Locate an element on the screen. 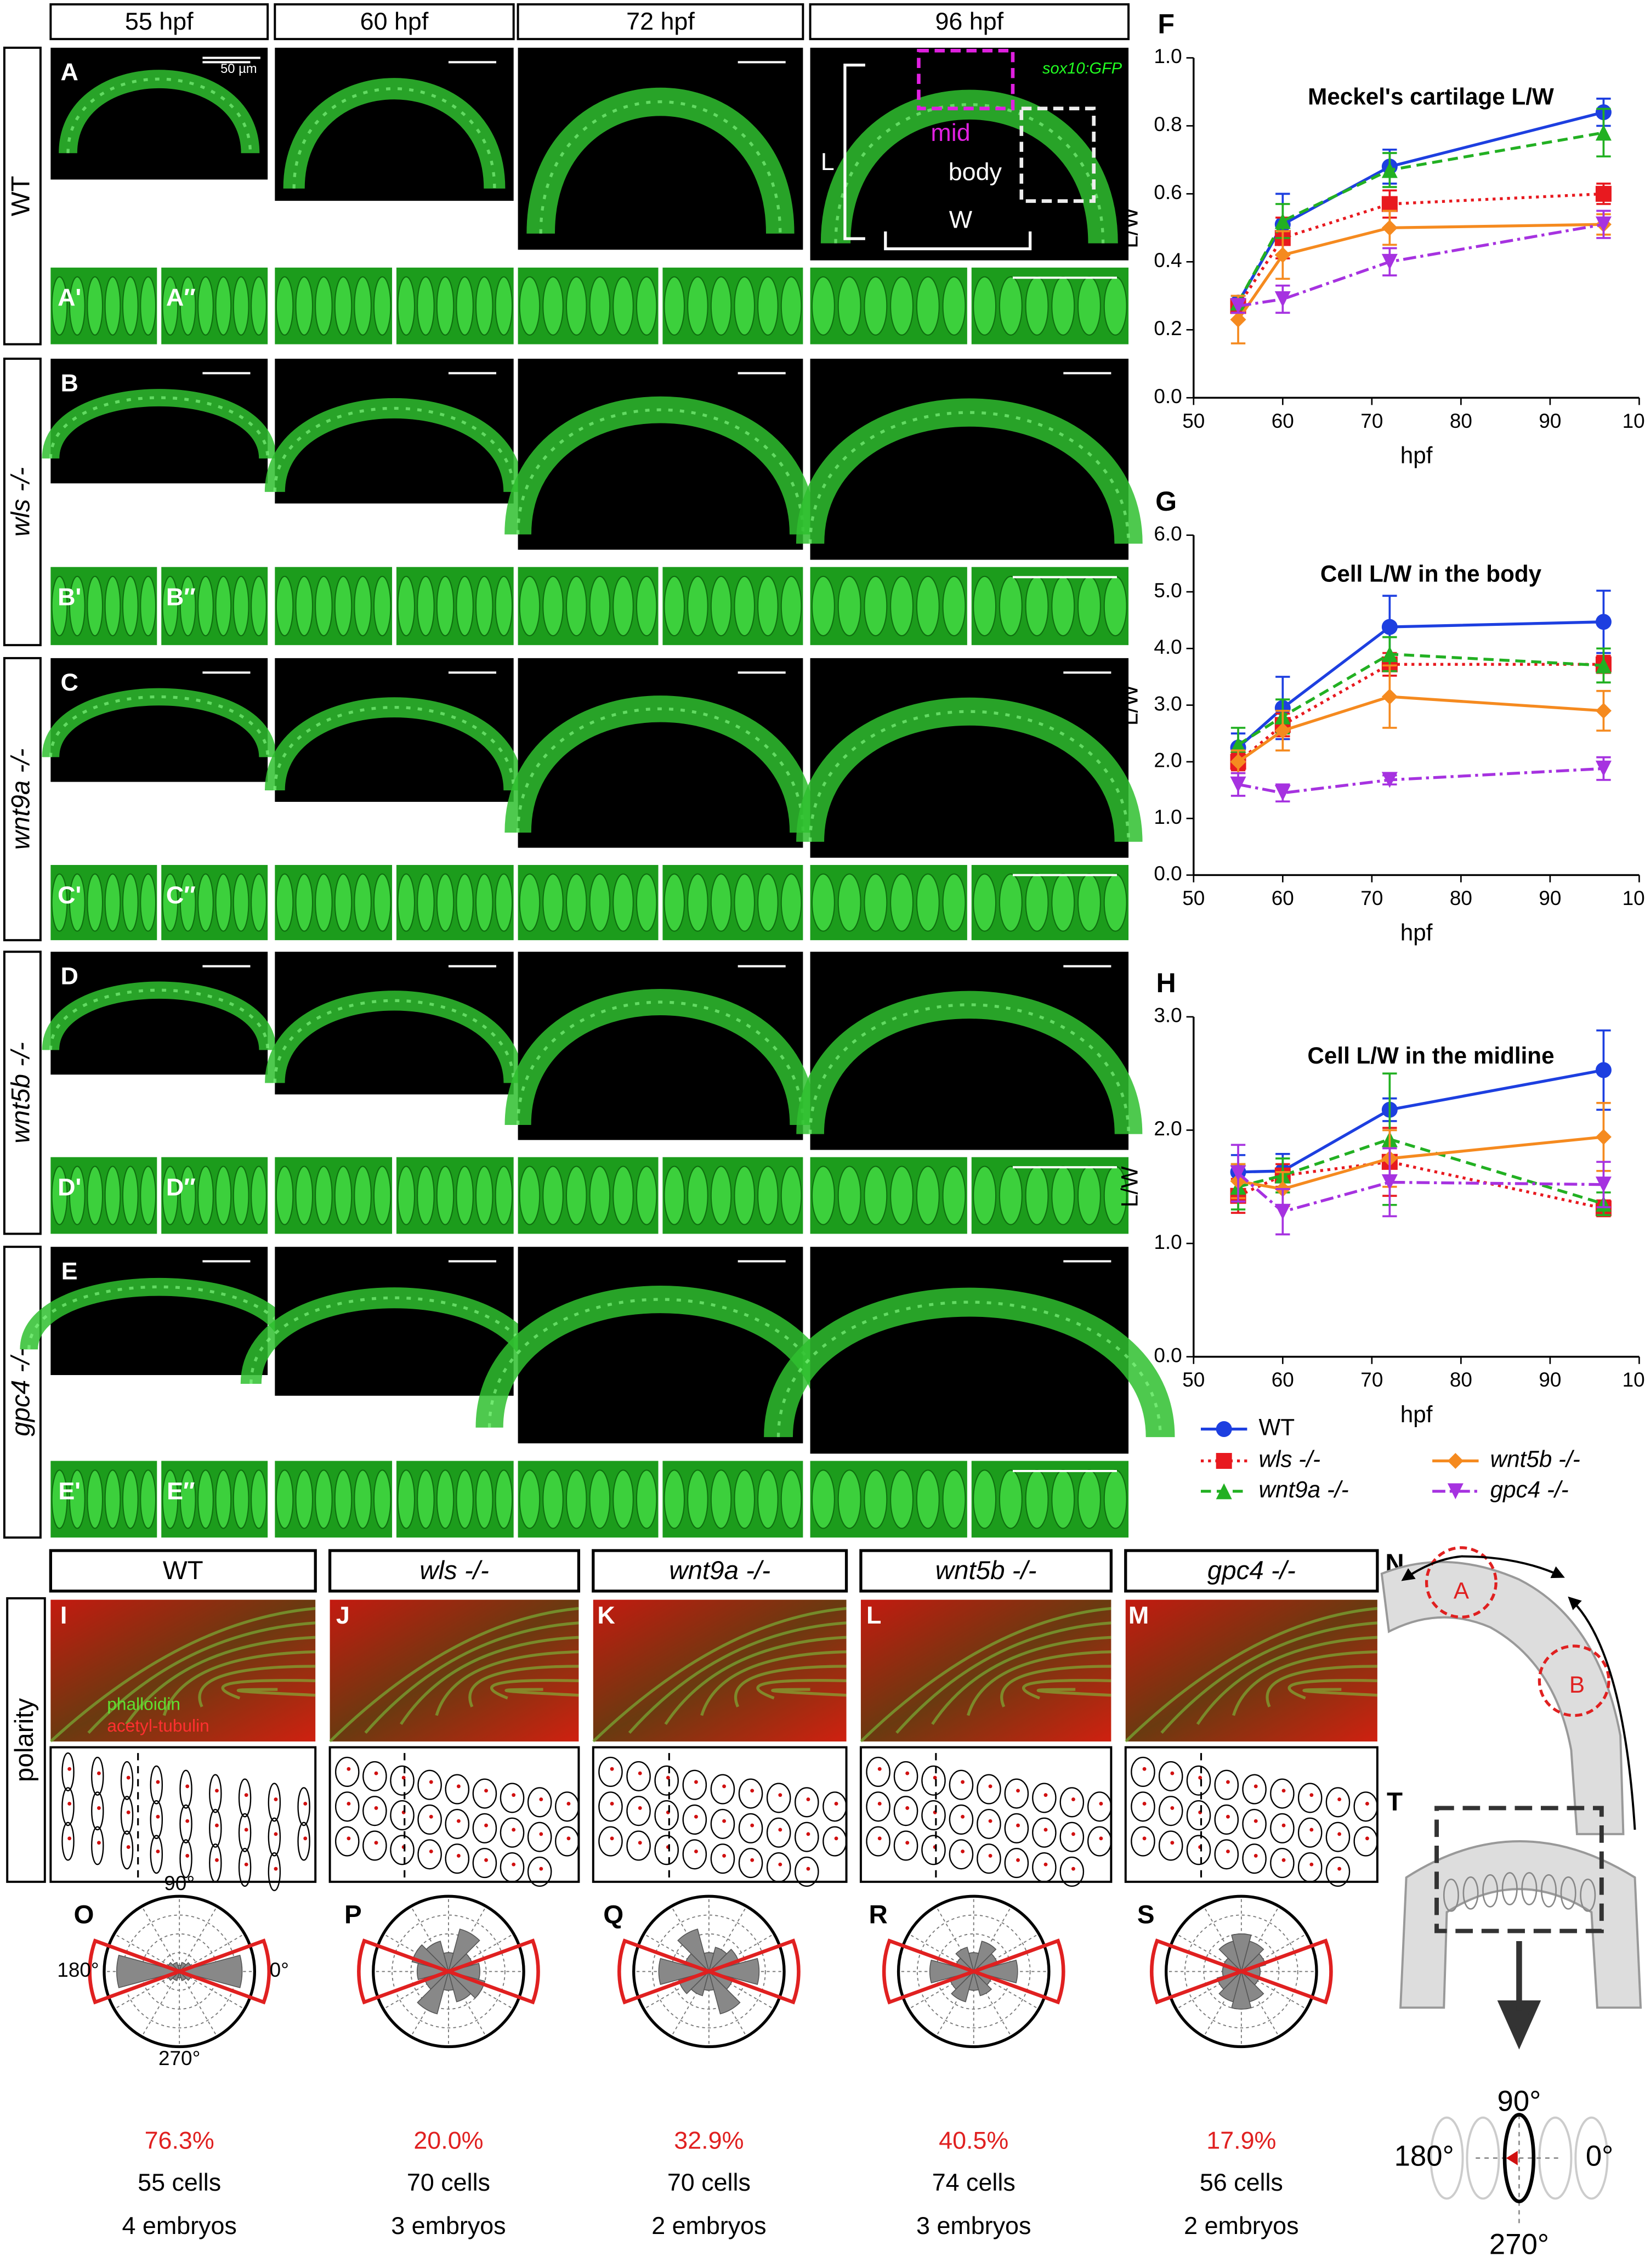 Image resolution: width=1645 pixels, height=2268 pixels. cartilage is located at coordinates (159, 723).